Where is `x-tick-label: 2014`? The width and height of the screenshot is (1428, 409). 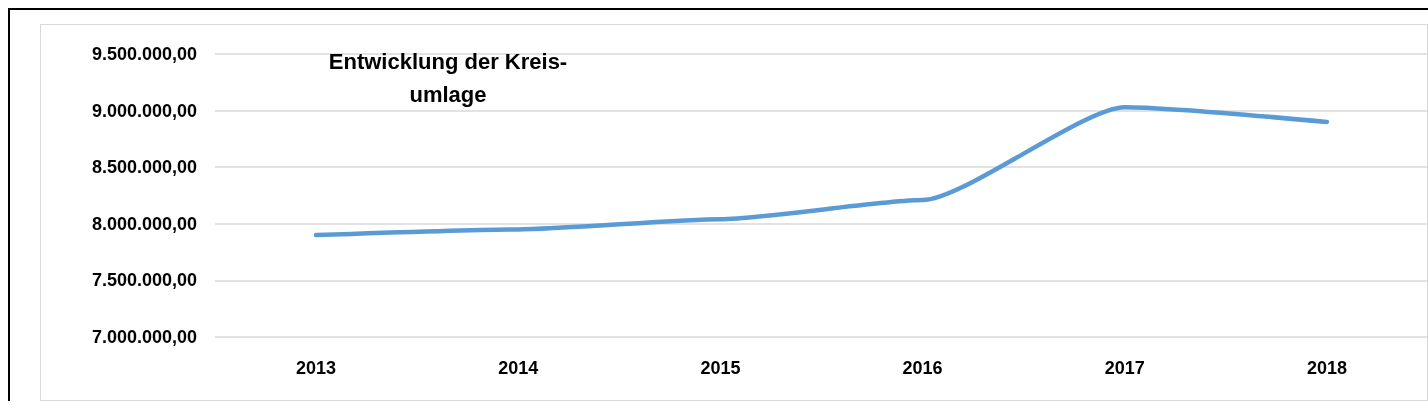
x-tick-label: 2014 is located at coordinates (518, 368).